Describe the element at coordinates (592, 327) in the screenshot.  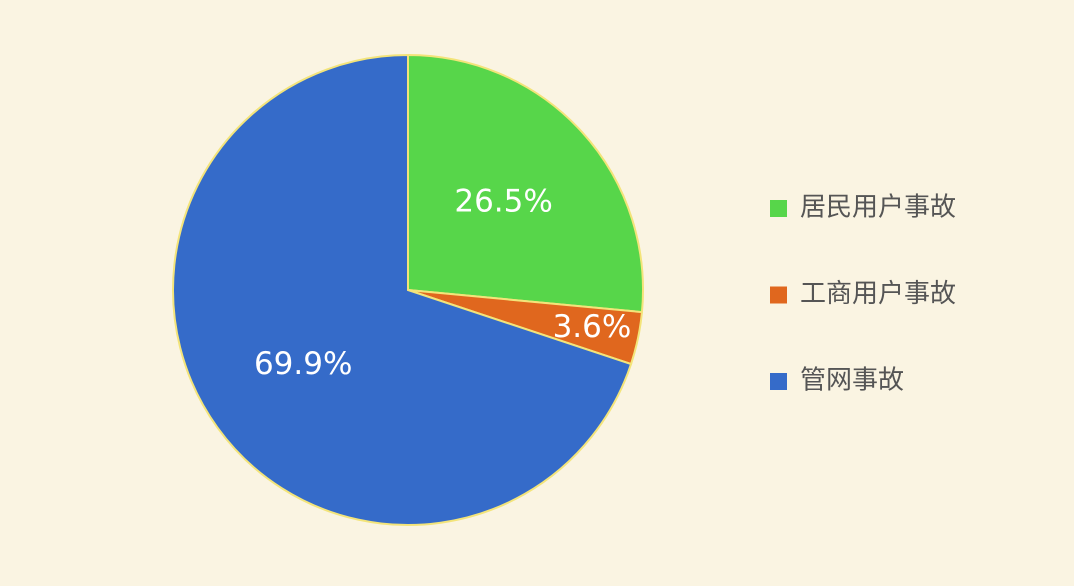
I see `slice-label: 3.6%` at that location.